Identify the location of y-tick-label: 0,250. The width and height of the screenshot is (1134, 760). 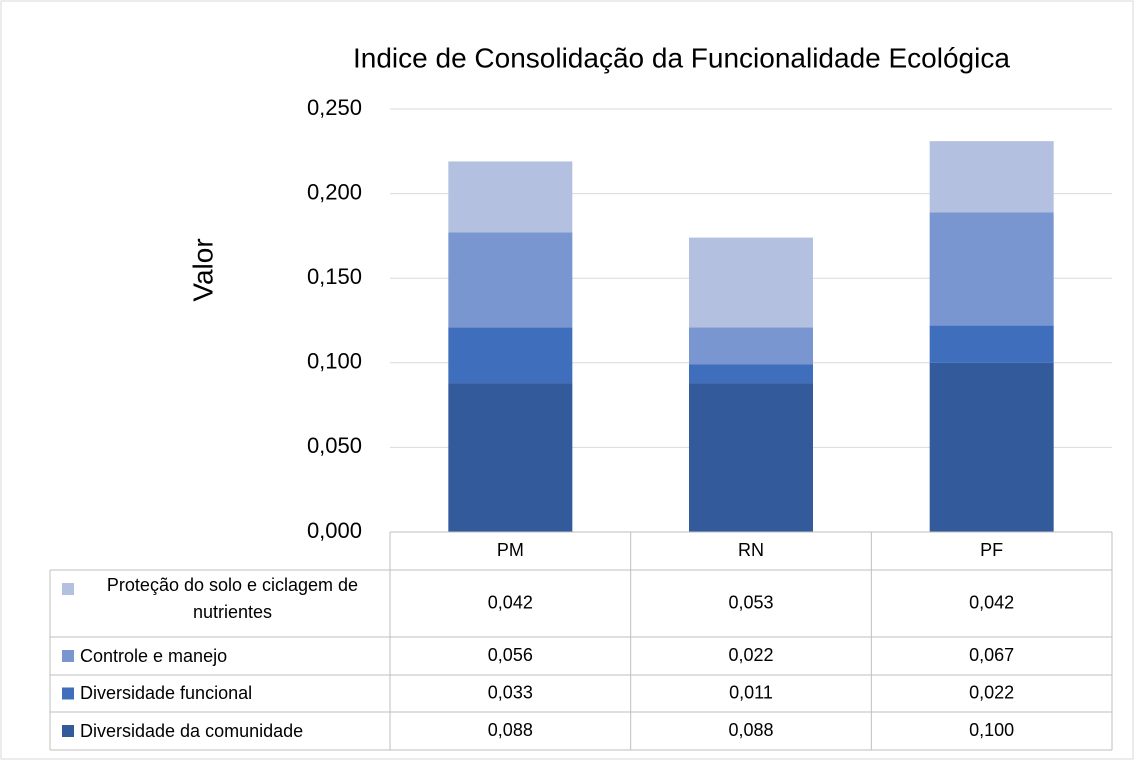
(334, 107).